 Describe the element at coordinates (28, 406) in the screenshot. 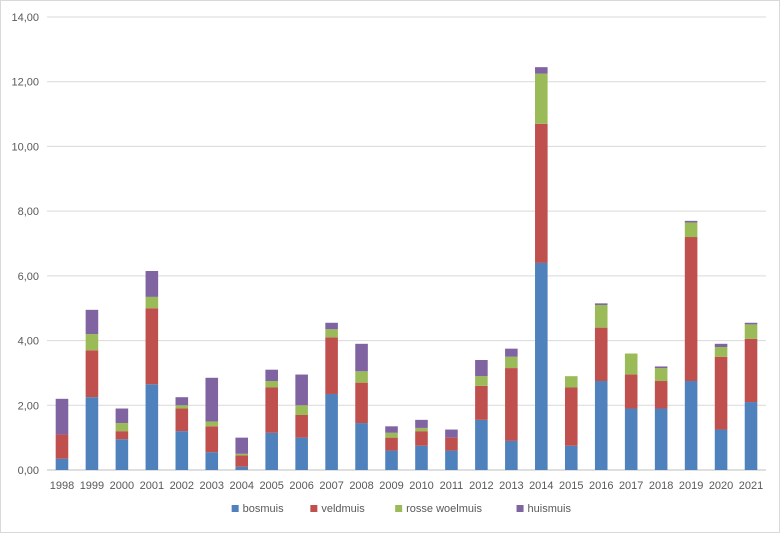

I see `y-tick-label: 2,00` at that location.